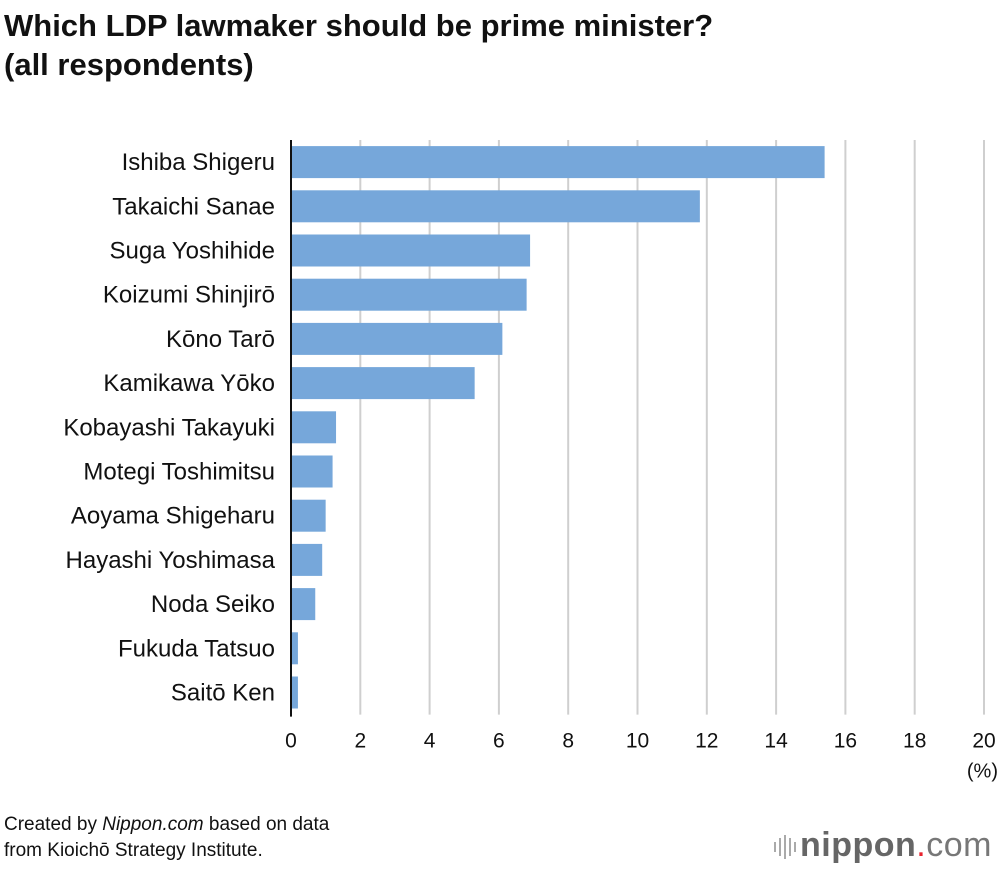 The image size is (1000, 870). What do you see at coordinates (983, 741) in the screenshot?
I see `x-tick-label: 20` at bounding box center [983, 741].